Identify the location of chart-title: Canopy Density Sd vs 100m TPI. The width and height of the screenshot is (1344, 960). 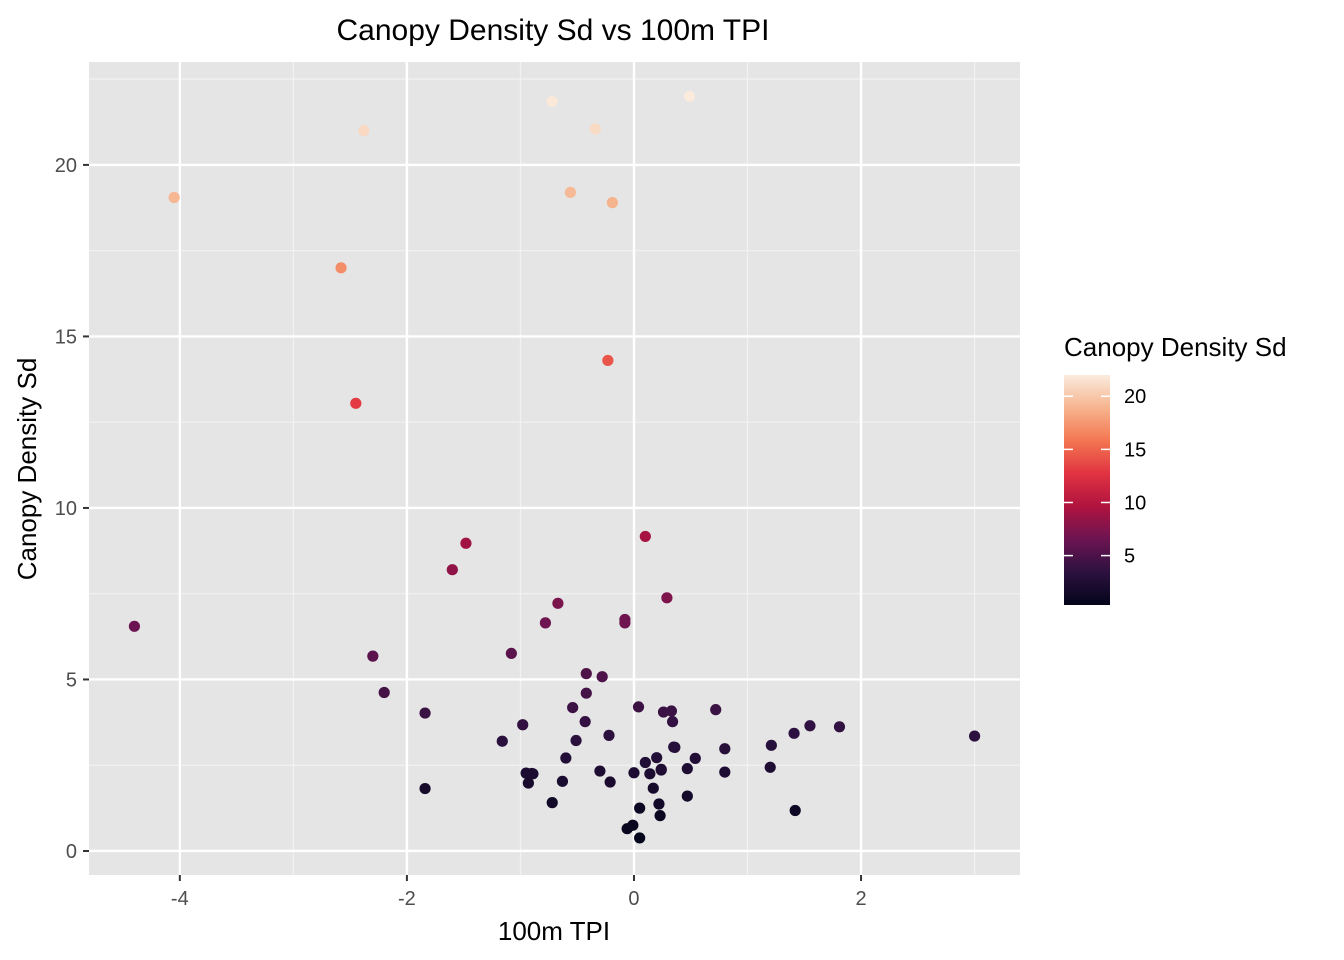
(553, 30).